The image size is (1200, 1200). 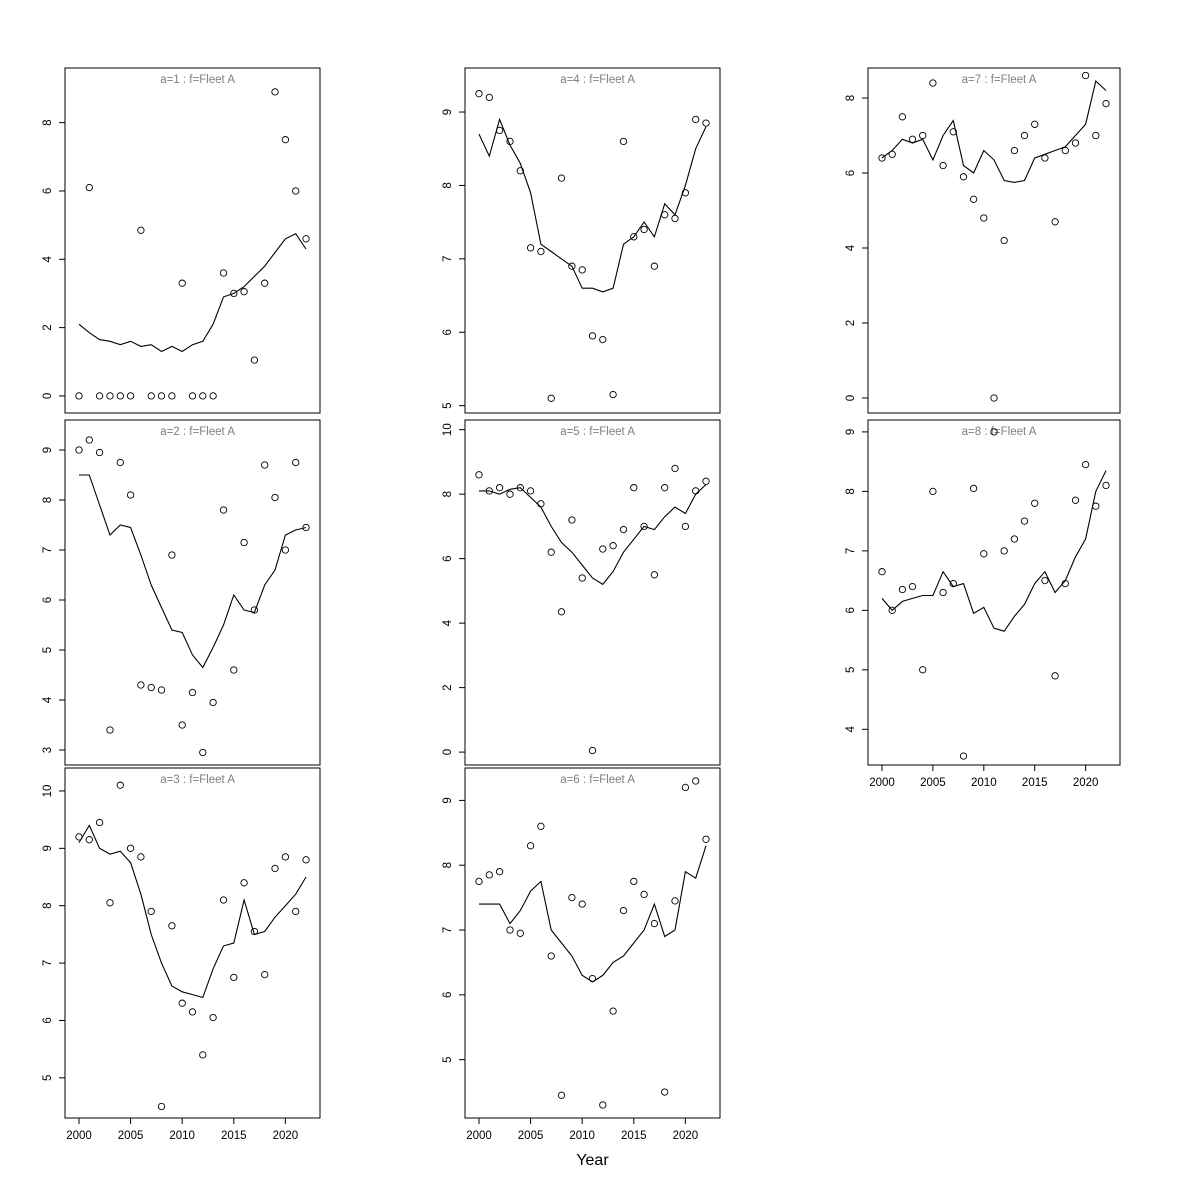 I want to click on y-axis: 3 4 5 6 7 8 9, so click(x=53, y=600).